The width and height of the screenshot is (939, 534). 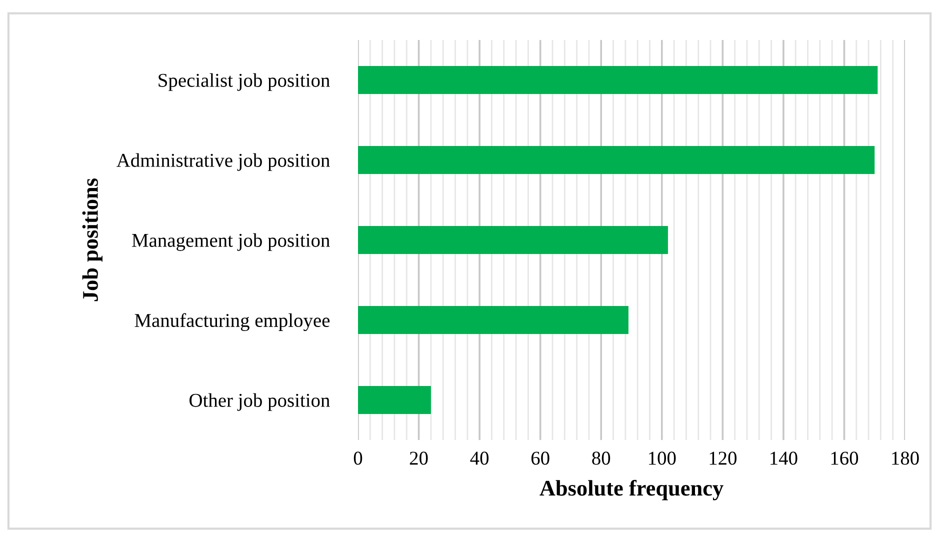 What do you see at coordinates (244, 82) in the screenshot?
I see `y-tick-label: Specialist job position` at bounding box center [244, 82].